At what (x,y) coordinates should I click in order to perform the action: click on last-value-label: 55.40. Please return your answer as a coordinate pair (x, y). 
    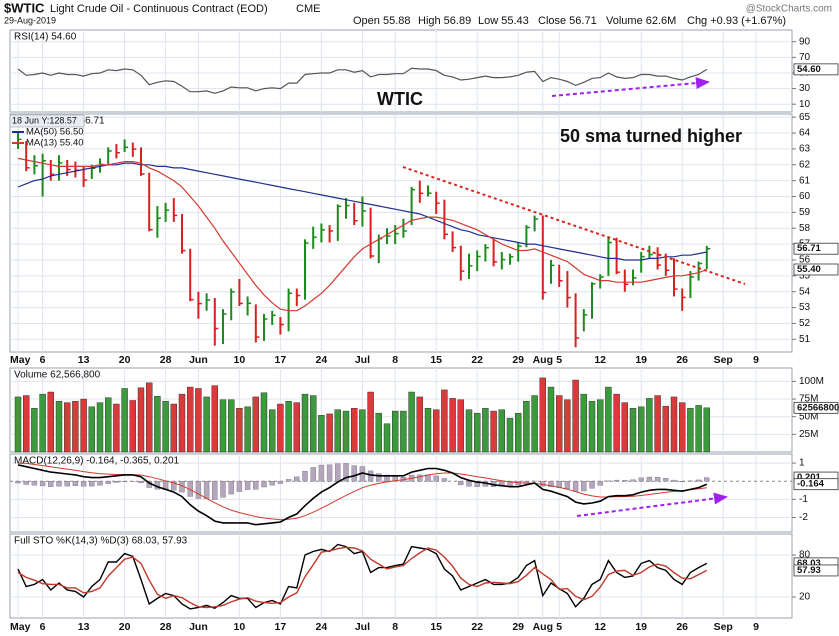
    Looking at the image, I should click on (809, 269).